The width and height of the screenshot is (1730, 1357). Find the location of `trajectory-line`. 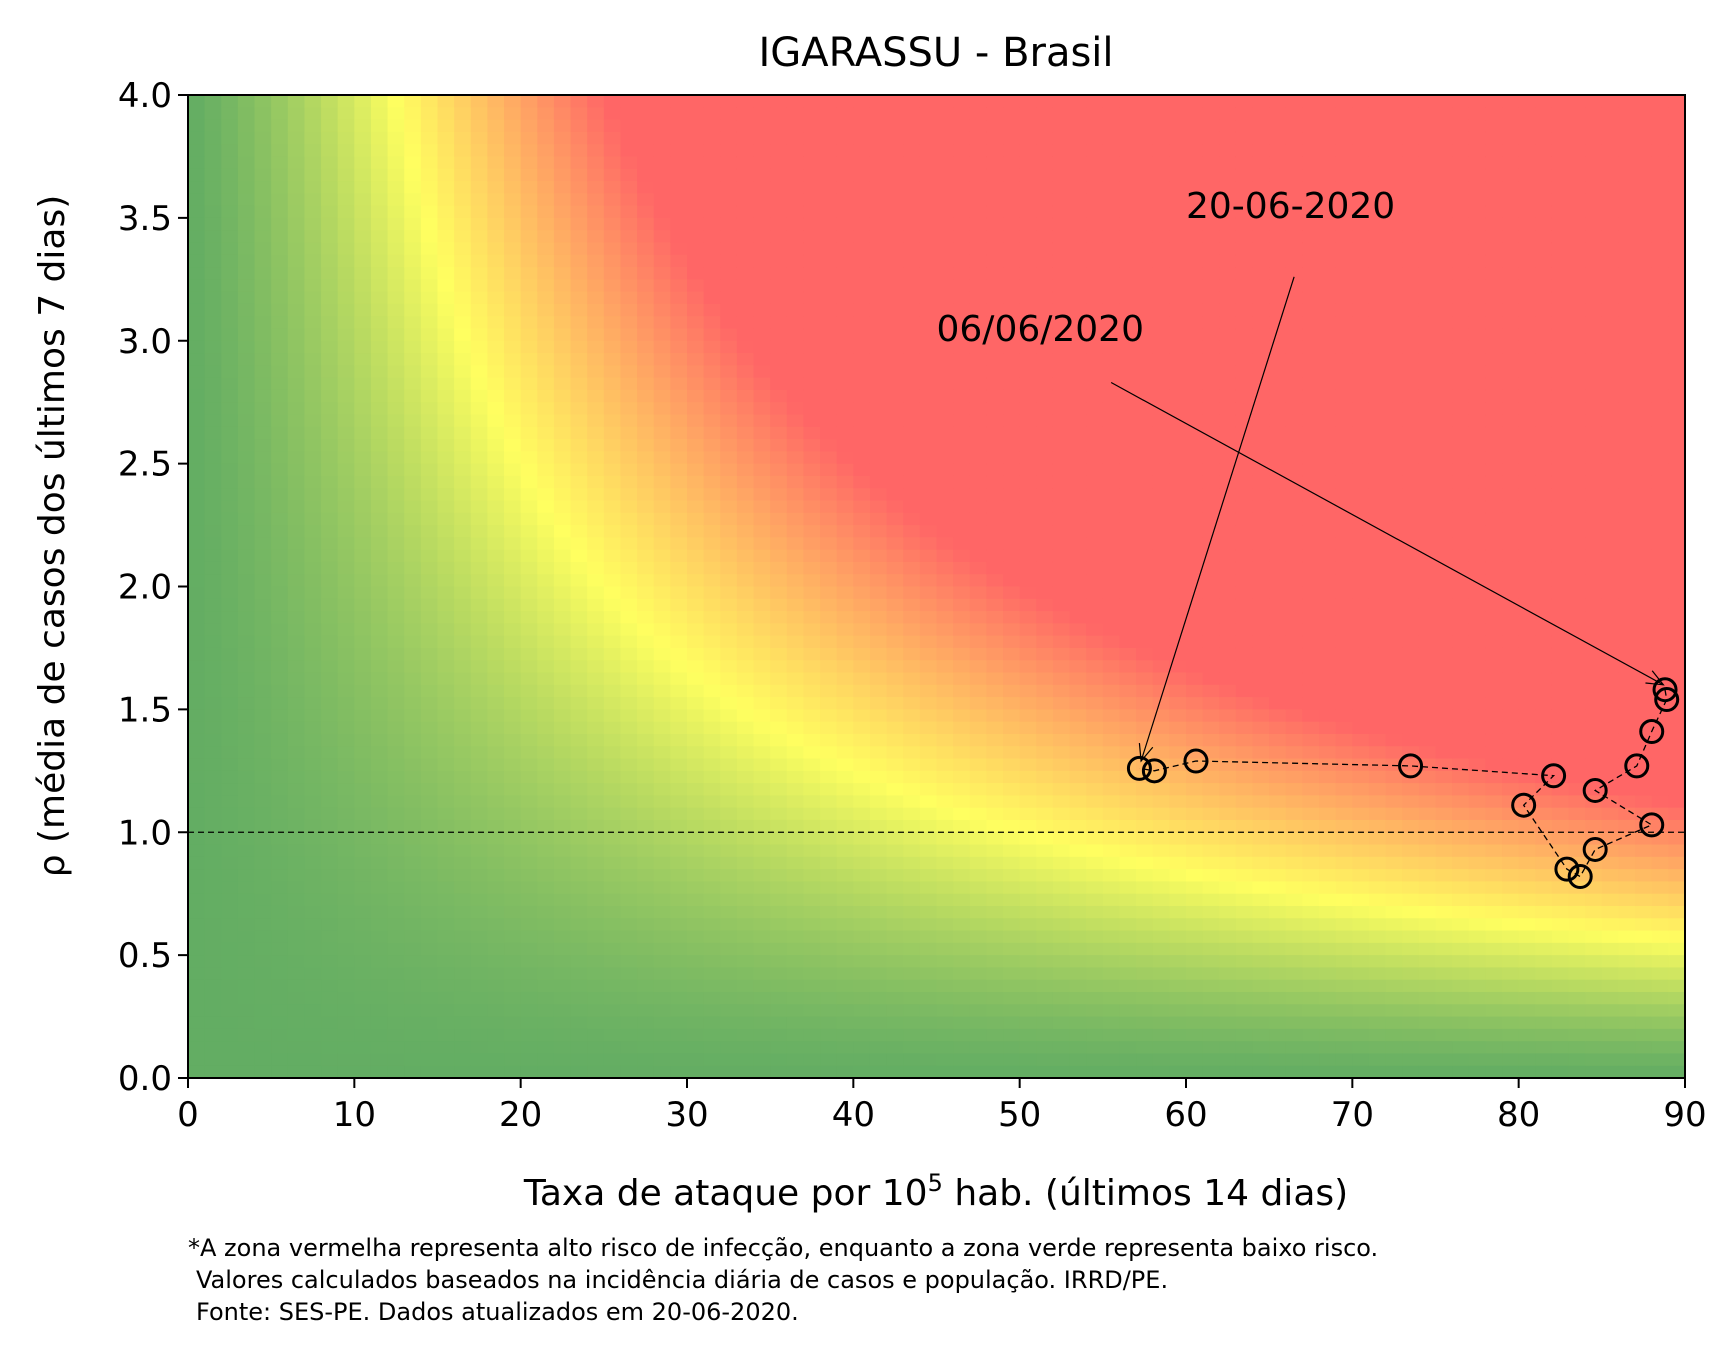

trajectory-line is located at coordinates (1403, 783).